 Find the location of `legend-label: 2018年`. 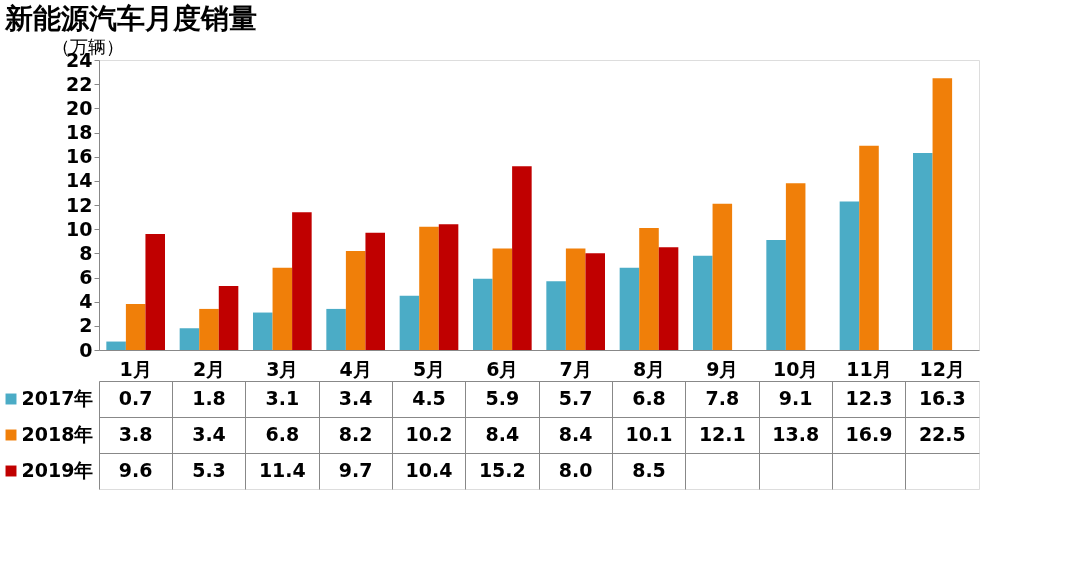

legend-label: 2018年 is located at coordinates (57, 434).